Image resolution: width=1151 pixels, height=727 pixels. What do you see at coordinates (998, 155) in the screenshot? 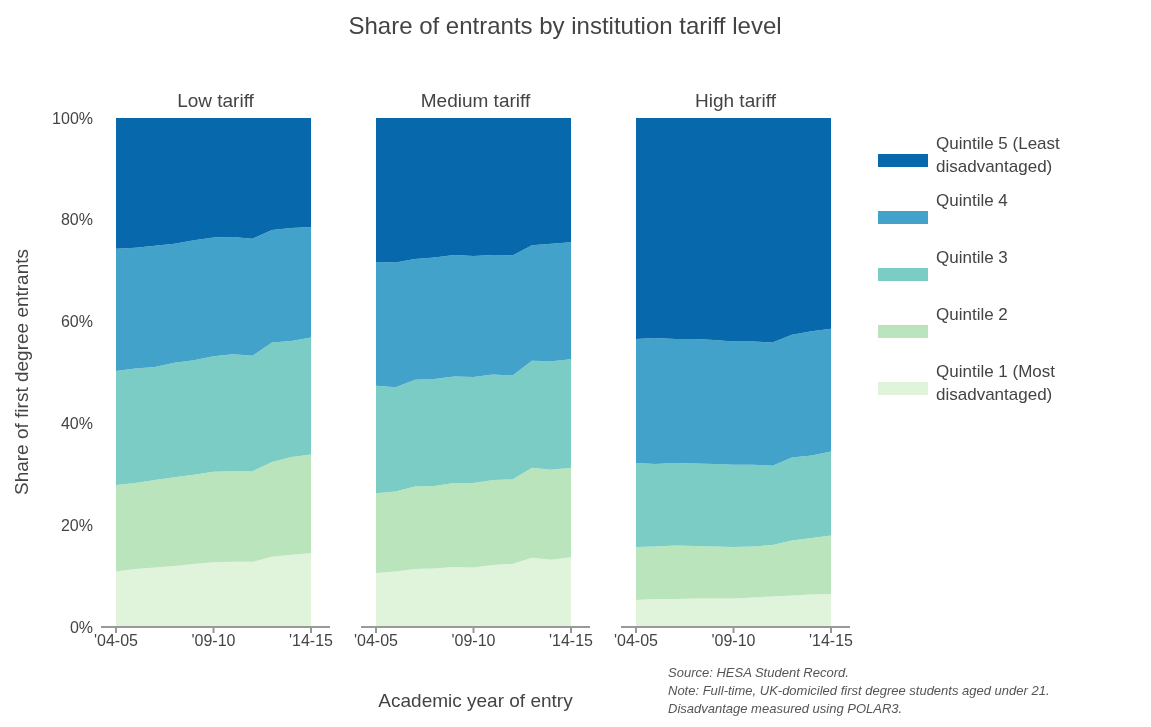
I see `legend-label: Quintile 5 (Least disadvantaged)` at bounding box center [998, 155].